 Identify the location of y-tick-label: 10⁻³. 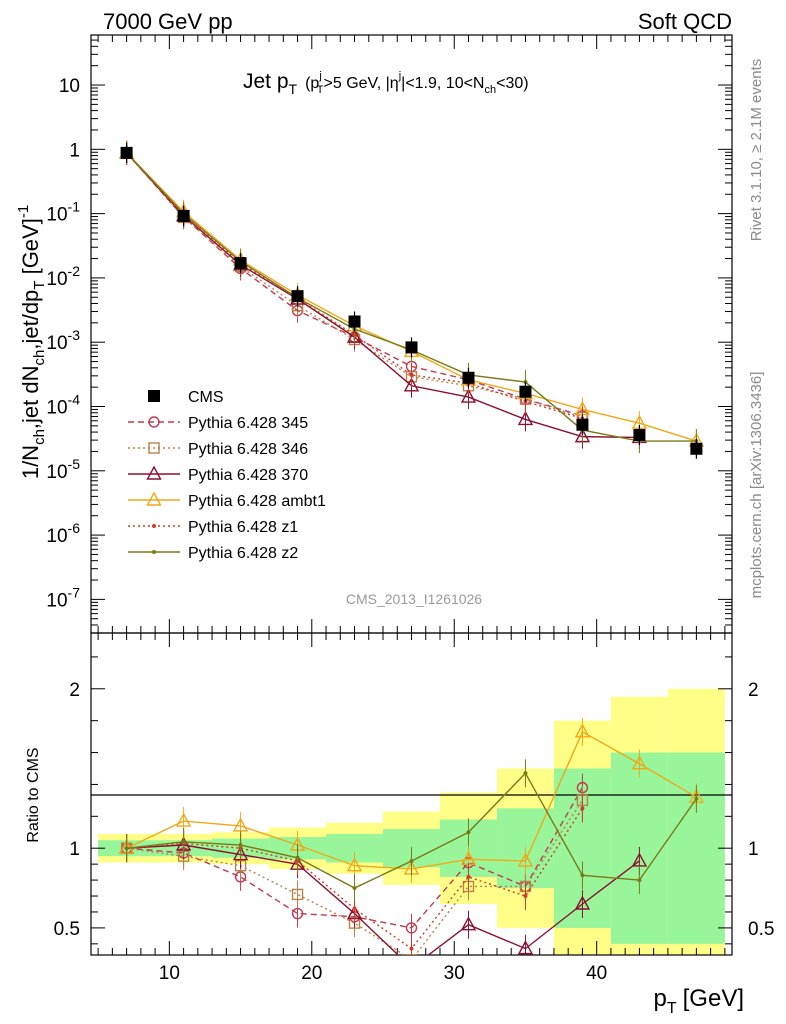
(63, 340).